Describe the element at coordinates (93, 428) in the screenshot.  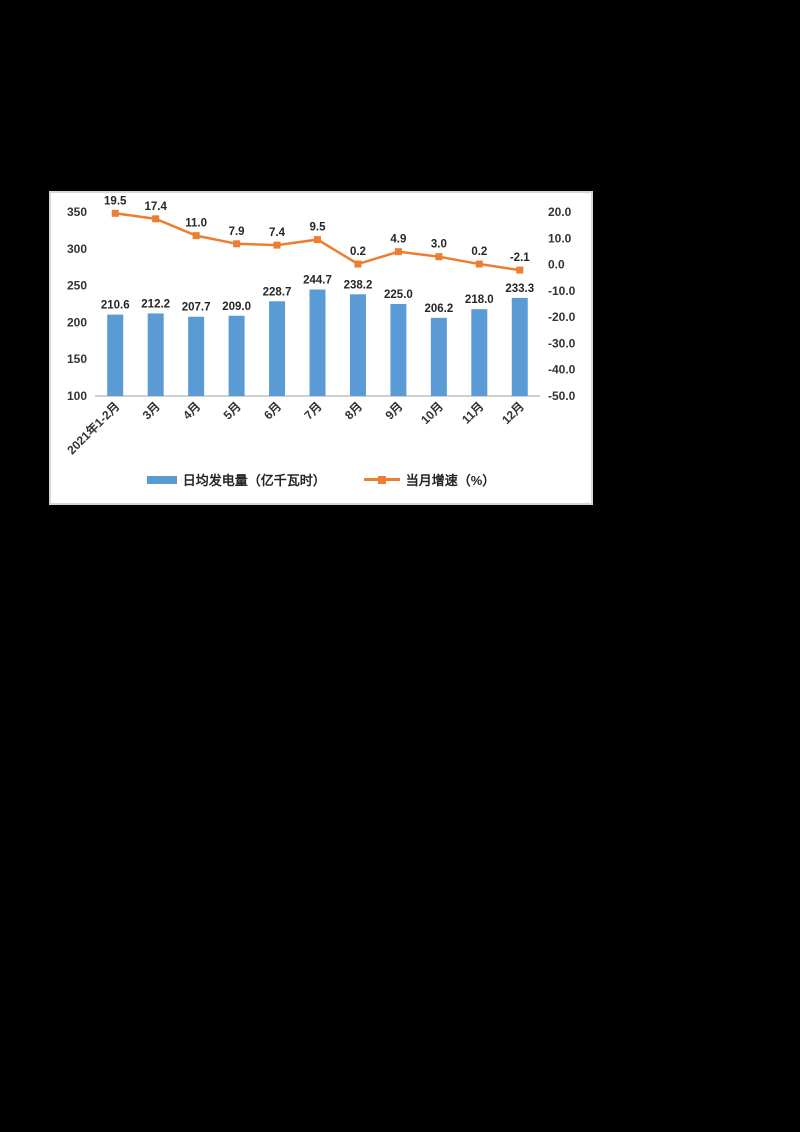
I see `x-axis-category-label: 2021年1-2月` at that location.